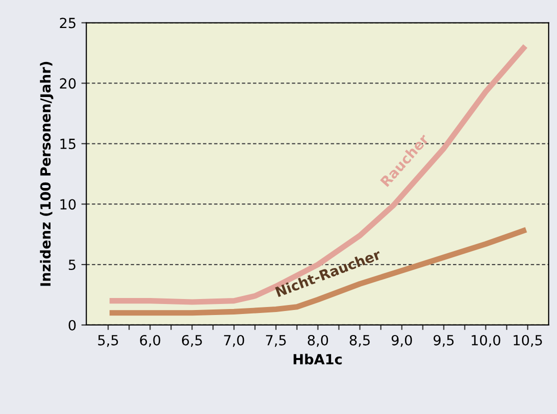 The image size is (557, 414). Describe the element at coordinates (108, 341) in the screenshot. I see `x-tick-label: 5,5` at that location.